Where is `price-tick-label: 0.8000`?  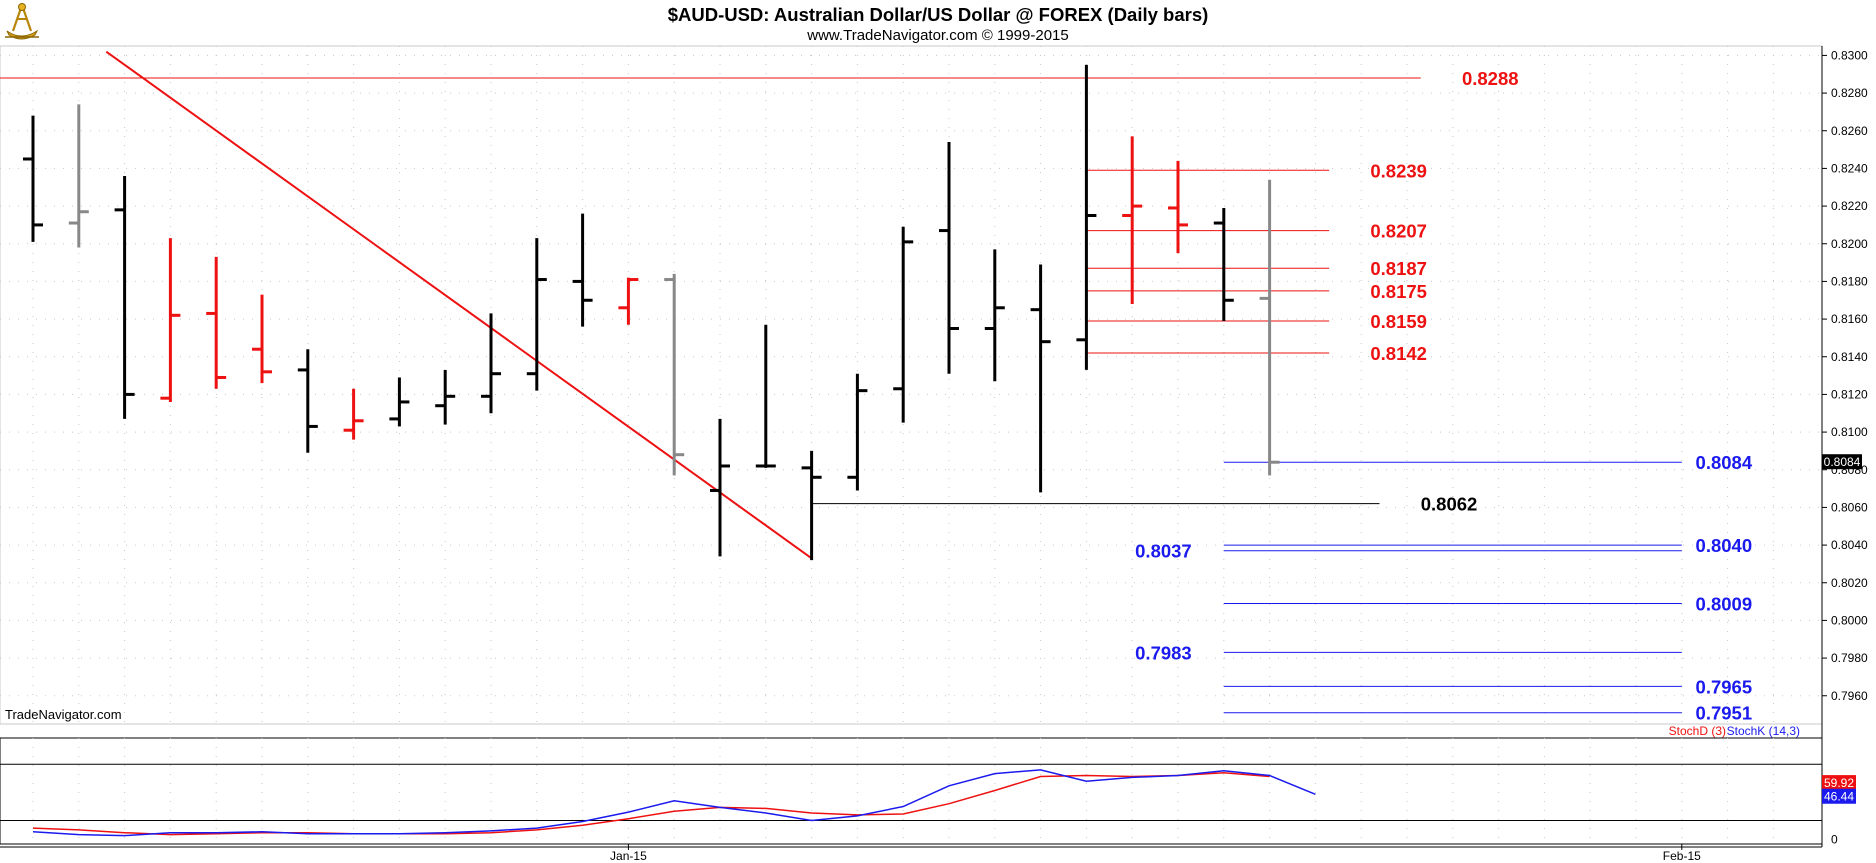
price-tick-label: 0.8000 is located at coordinates (1849, 620).